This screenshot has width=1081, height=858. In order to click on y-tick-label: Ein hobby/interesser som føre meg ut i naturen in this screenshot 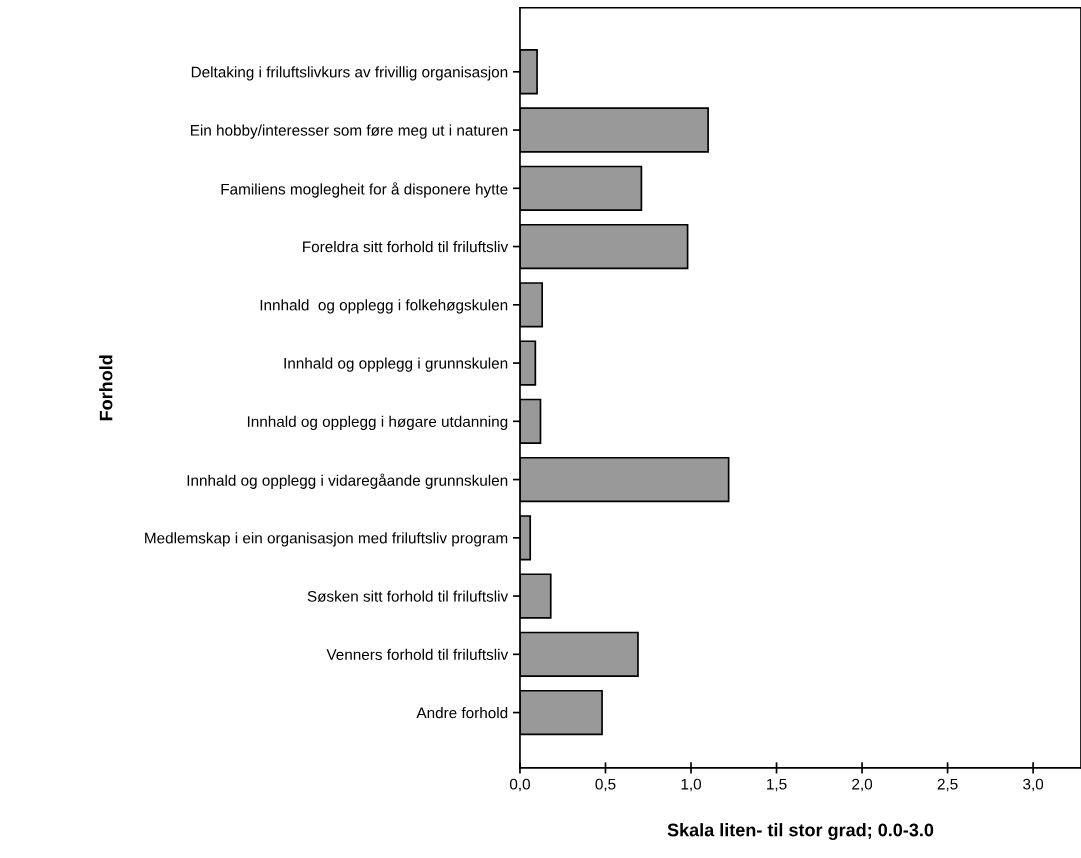, I will do `click(349, 131)`.